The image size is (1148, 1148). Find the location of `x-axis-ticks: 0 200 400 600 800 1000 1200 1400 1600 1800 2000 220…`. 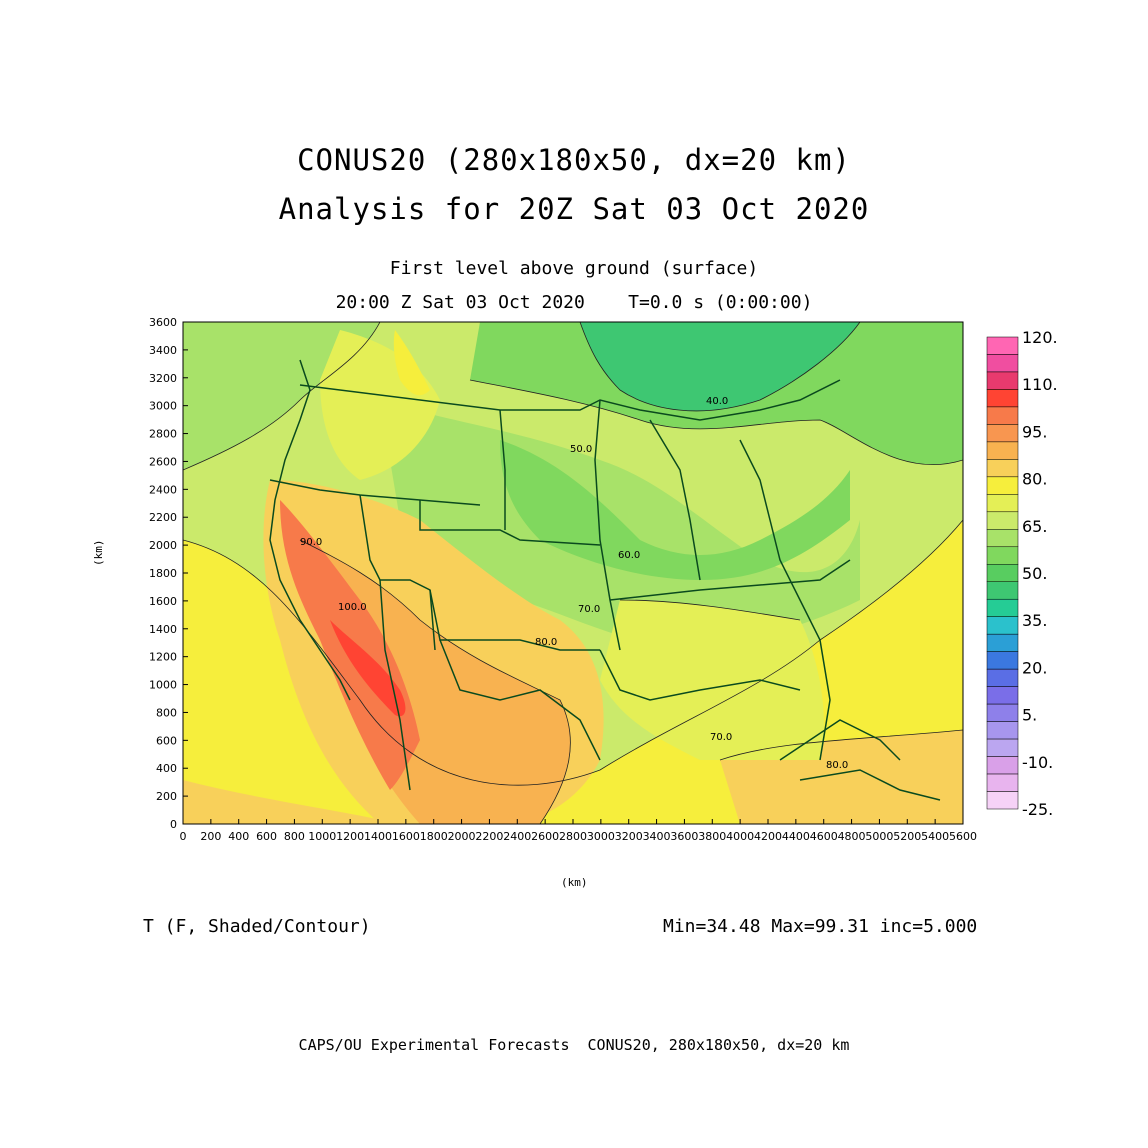

x-axis-ticks: 0 200 400 600 800 1000 1200 1400 1600 1800 2000 220… is located at coordinates (578, 831).